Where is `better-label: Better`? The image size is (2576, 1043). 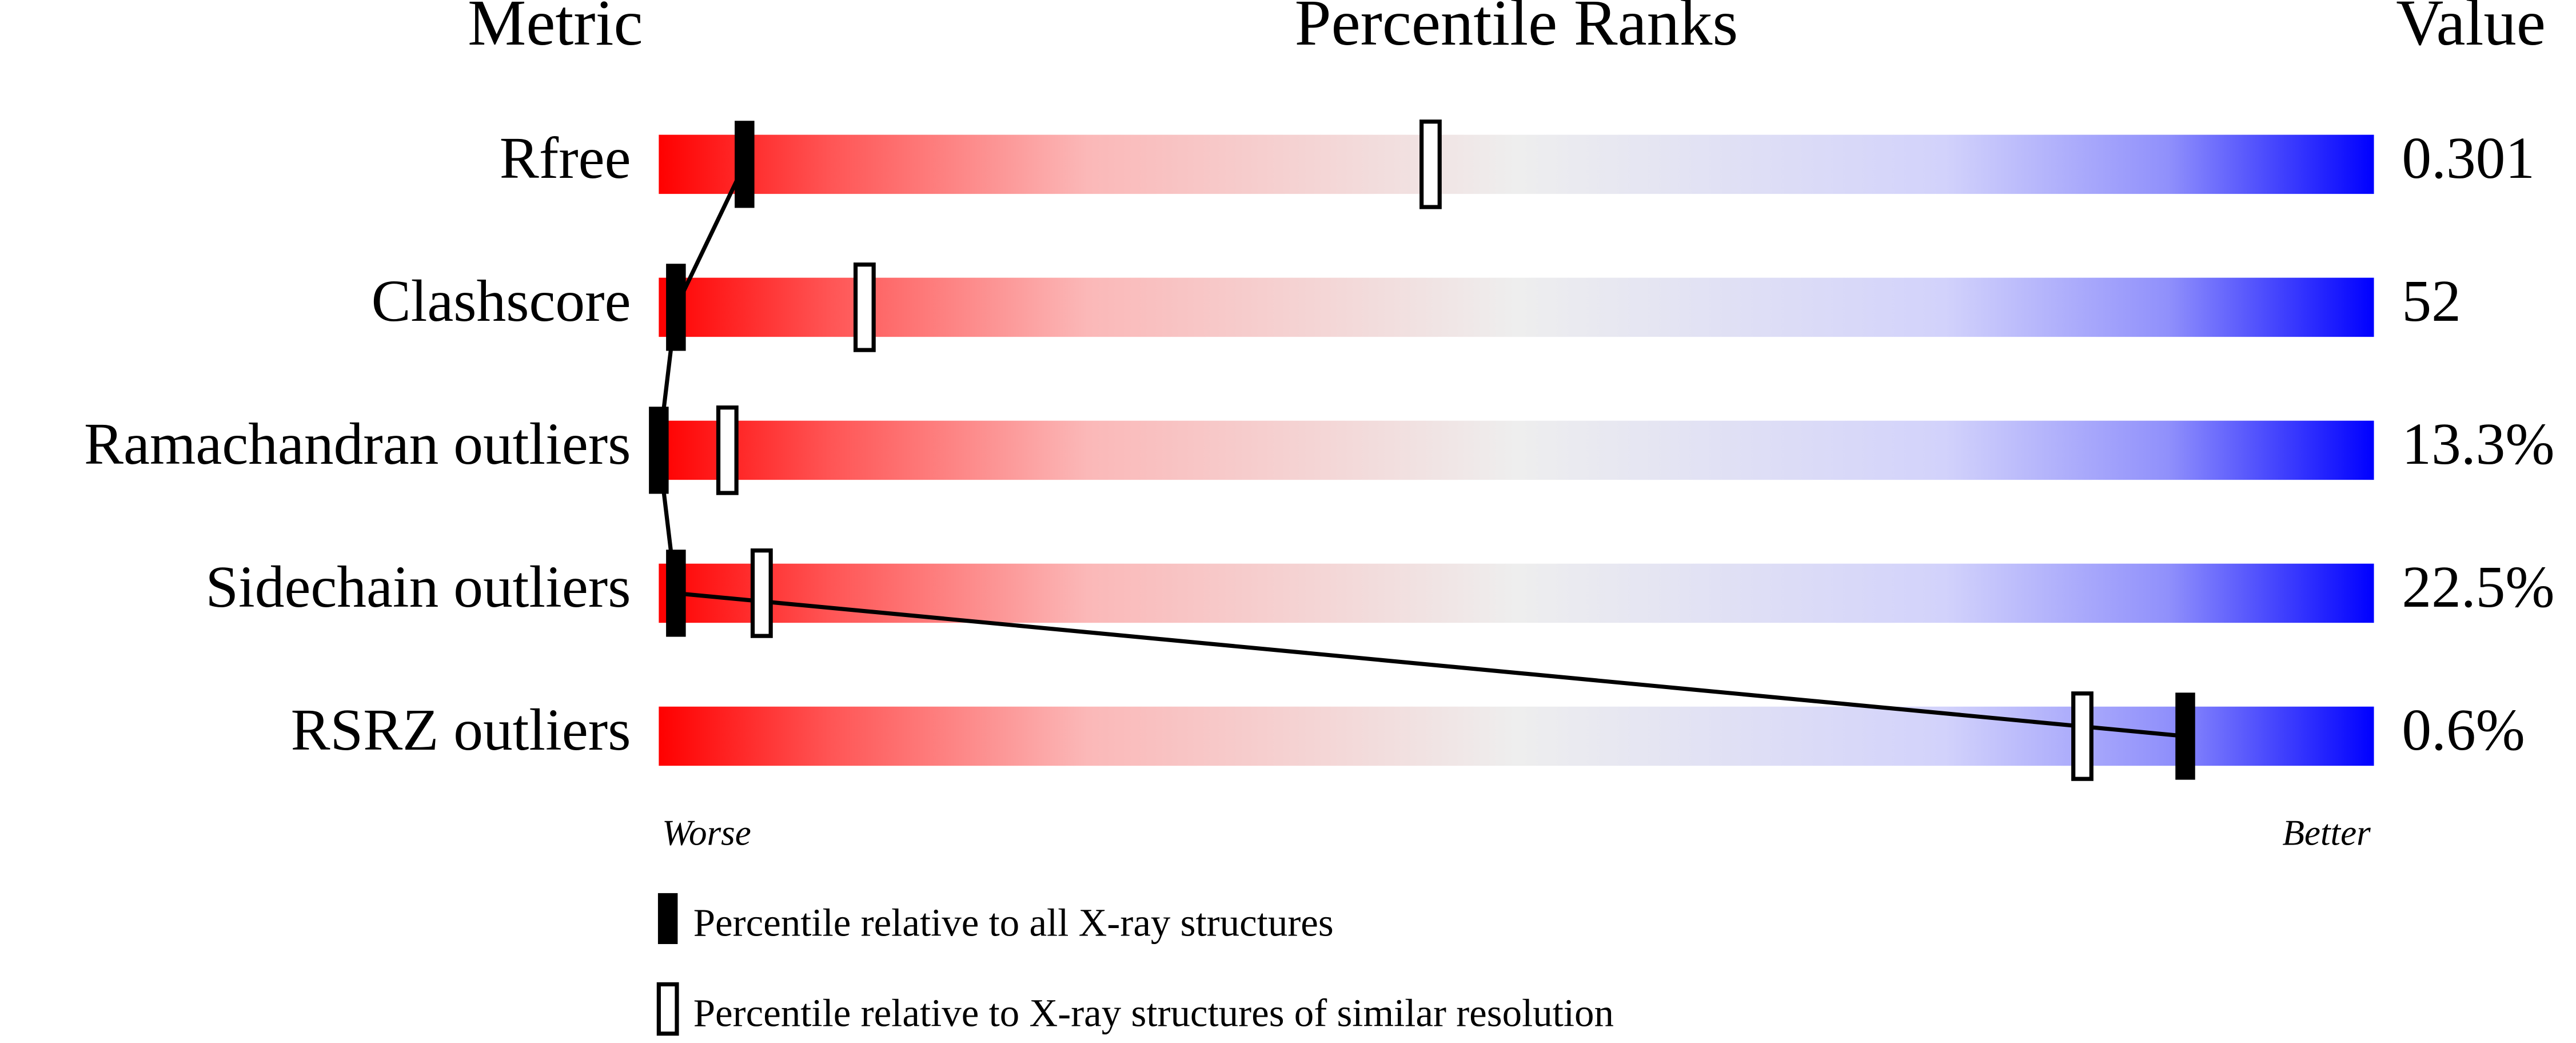 better-label: Better is located at coordinates (2326, 833).